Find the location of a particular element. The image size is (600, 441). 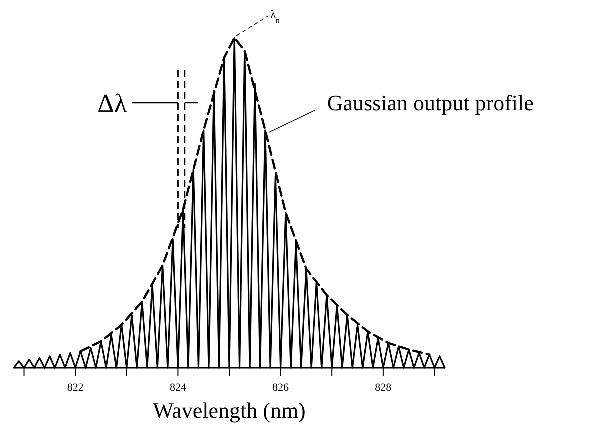

x-tick-label: 828 is located at coordinates (383, 388).